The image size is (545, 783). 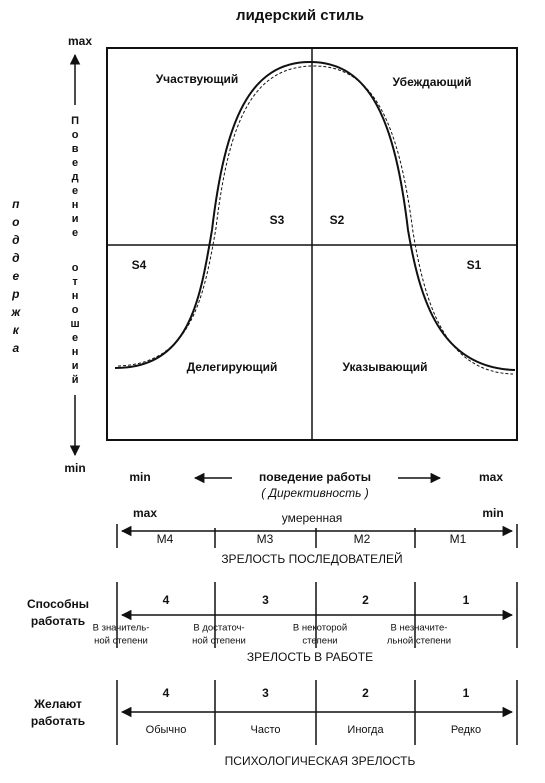 What do you see at coordinates (419, 641) in the screenshot?
I see `ability-text: льной степени` at bounding box center [419, 641].